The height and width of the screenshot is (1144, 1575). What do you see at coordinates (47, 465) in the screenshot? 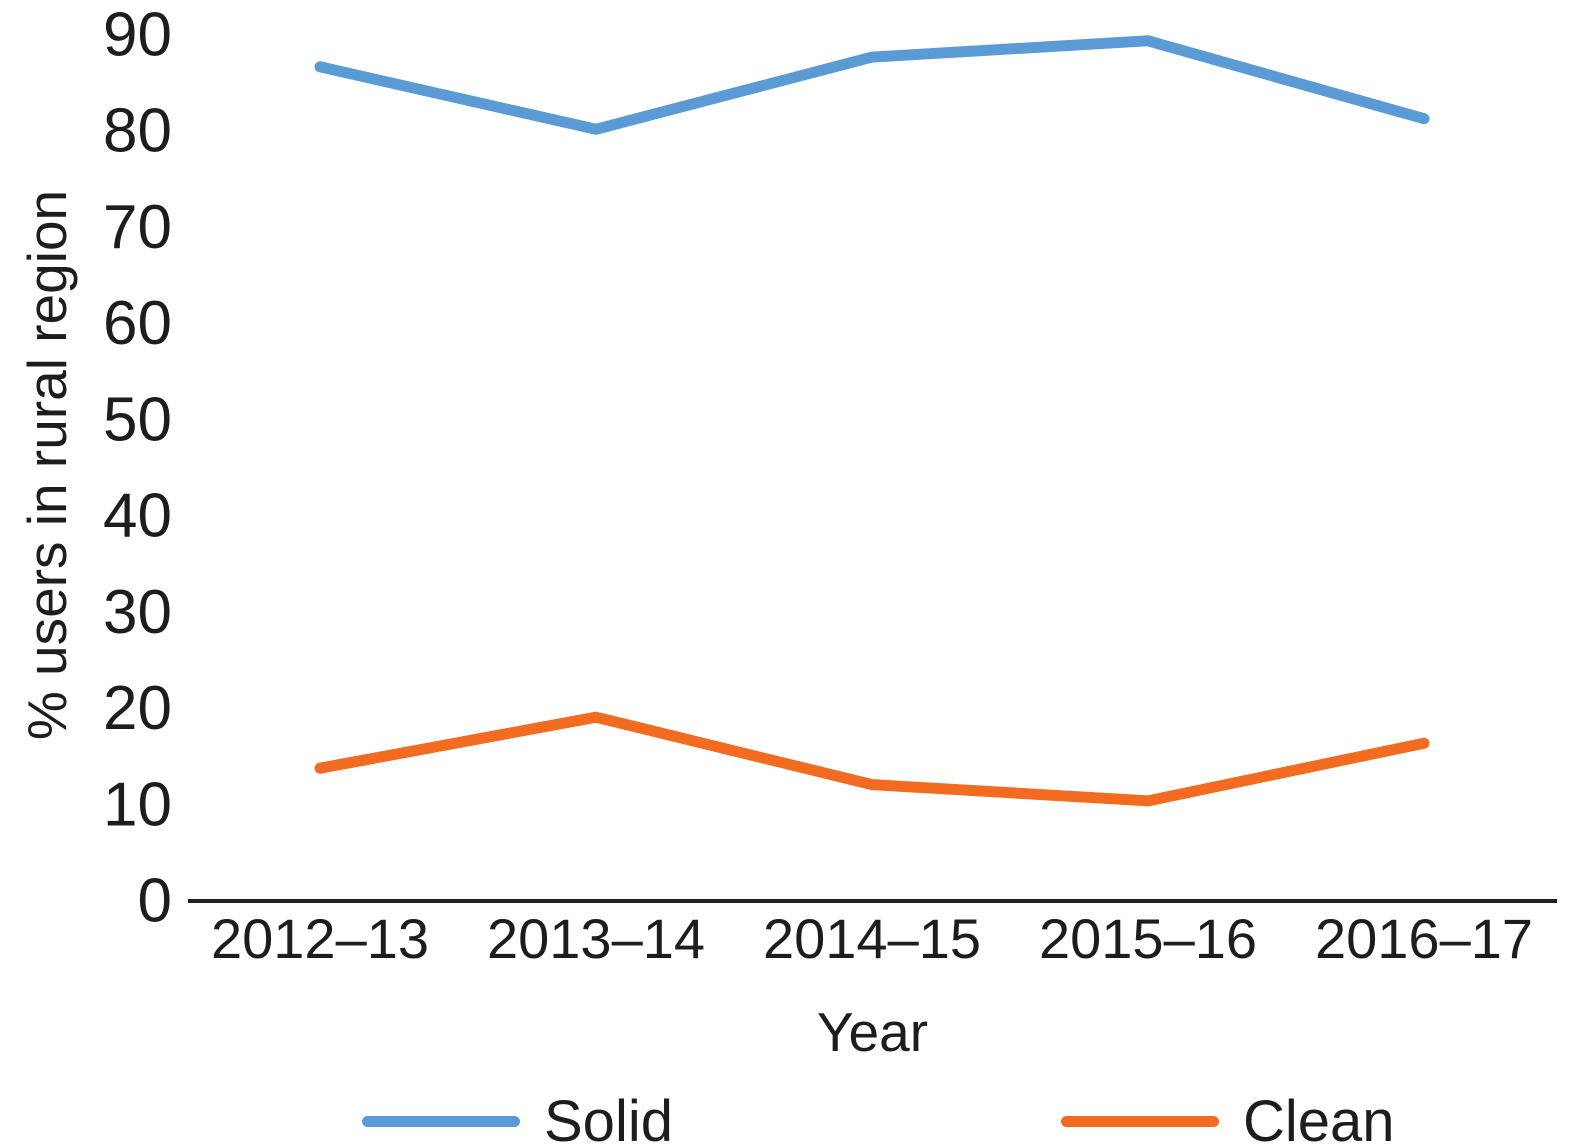
I see `y-axis-title: % users in rural region` at bounding box center [47, 465].